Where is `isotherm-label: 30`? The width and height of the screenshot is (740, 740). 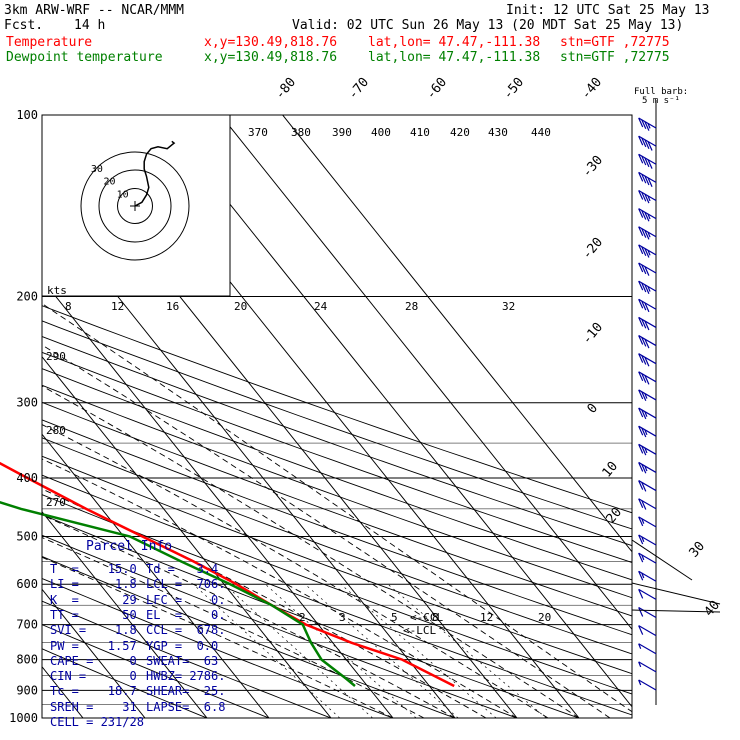 isotherm-label: 30 is located at coordinates (698, 550).